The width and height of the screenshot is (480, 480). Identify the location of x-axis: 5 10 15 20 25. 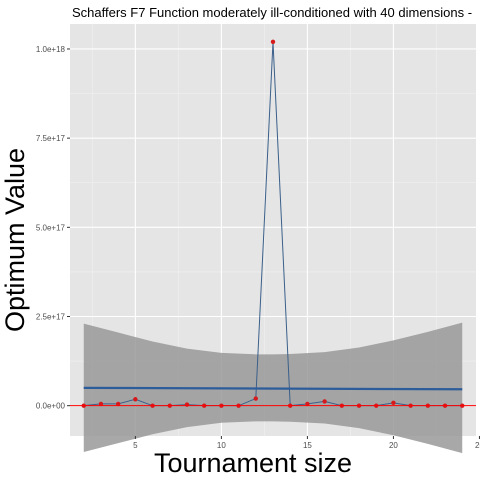
(306, 443).